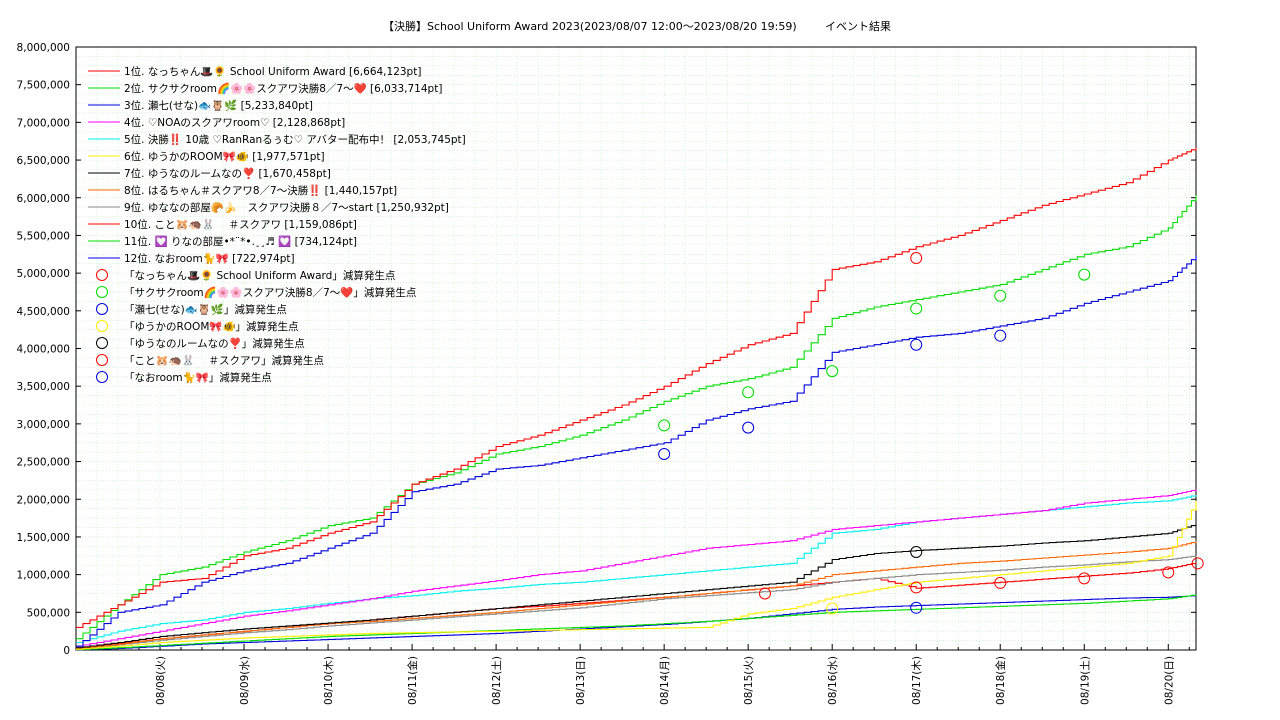 The height and width of the screenshot is (720, 1280). I want to click on legend-label: 6位. ゆうかのROOM🎀🐠 [1,977,571pt], so click(224, 156).